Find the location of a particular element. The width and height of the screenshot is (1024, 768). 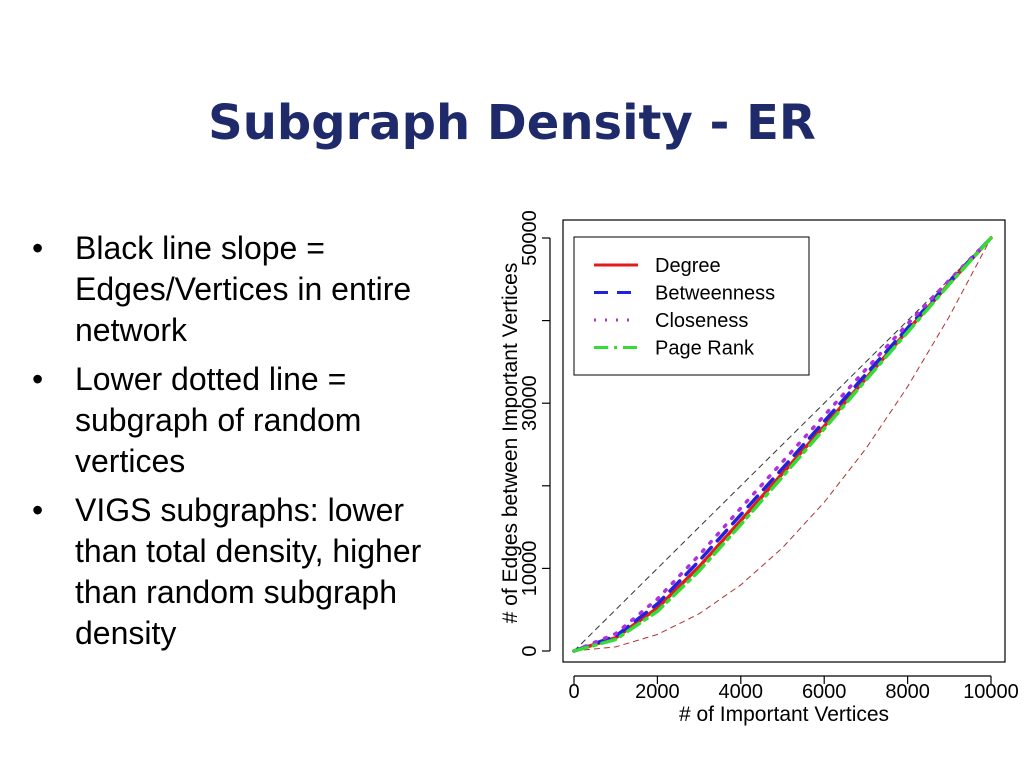

legend-label: Degree is located at coordinates (688, 266).